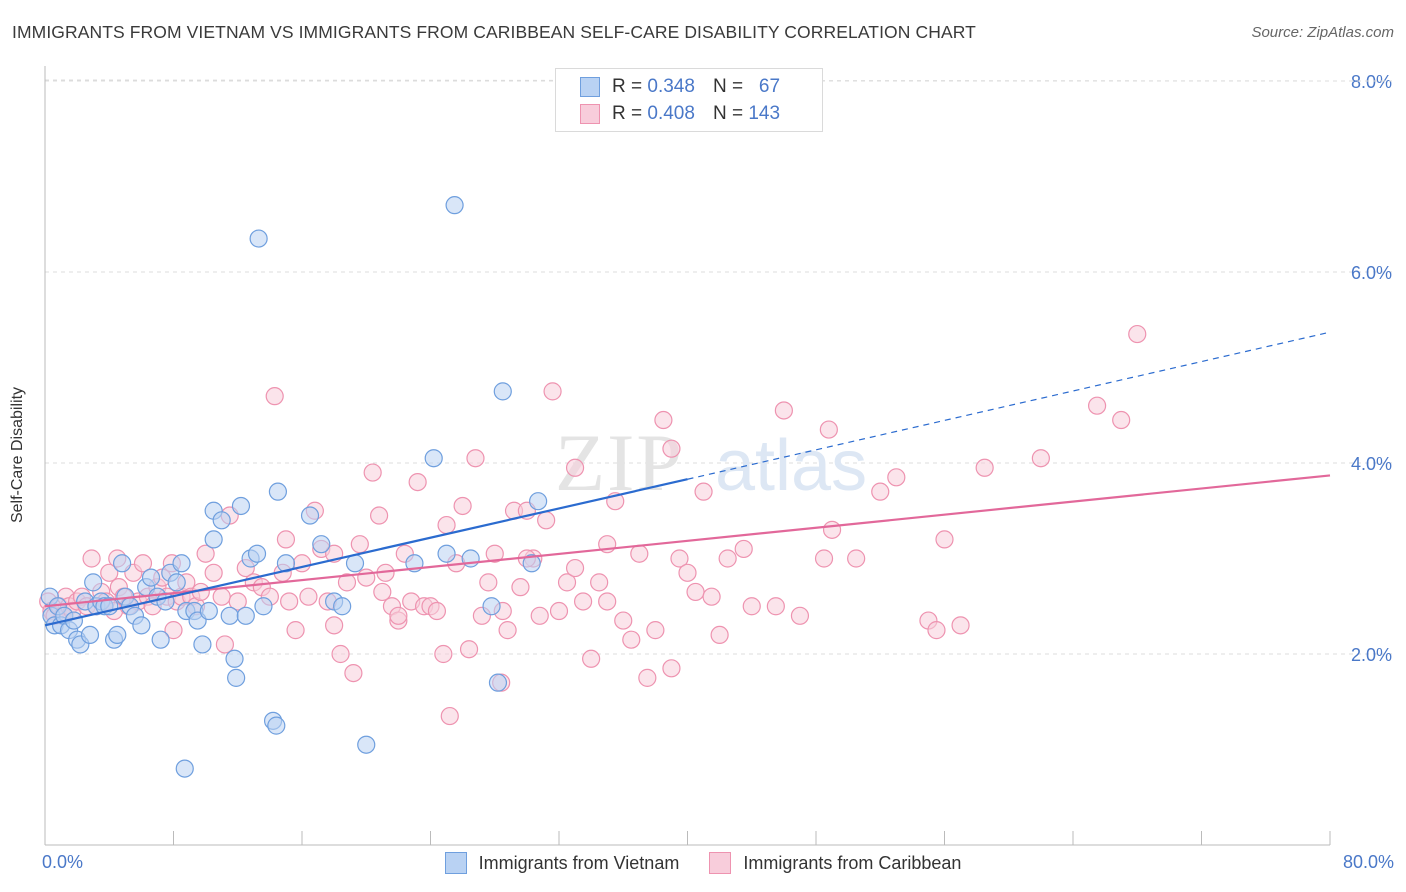  Describe the element at coordinates (671, 86) in the screenshot. I see `r-value-vietnam: 0.348` at that location.